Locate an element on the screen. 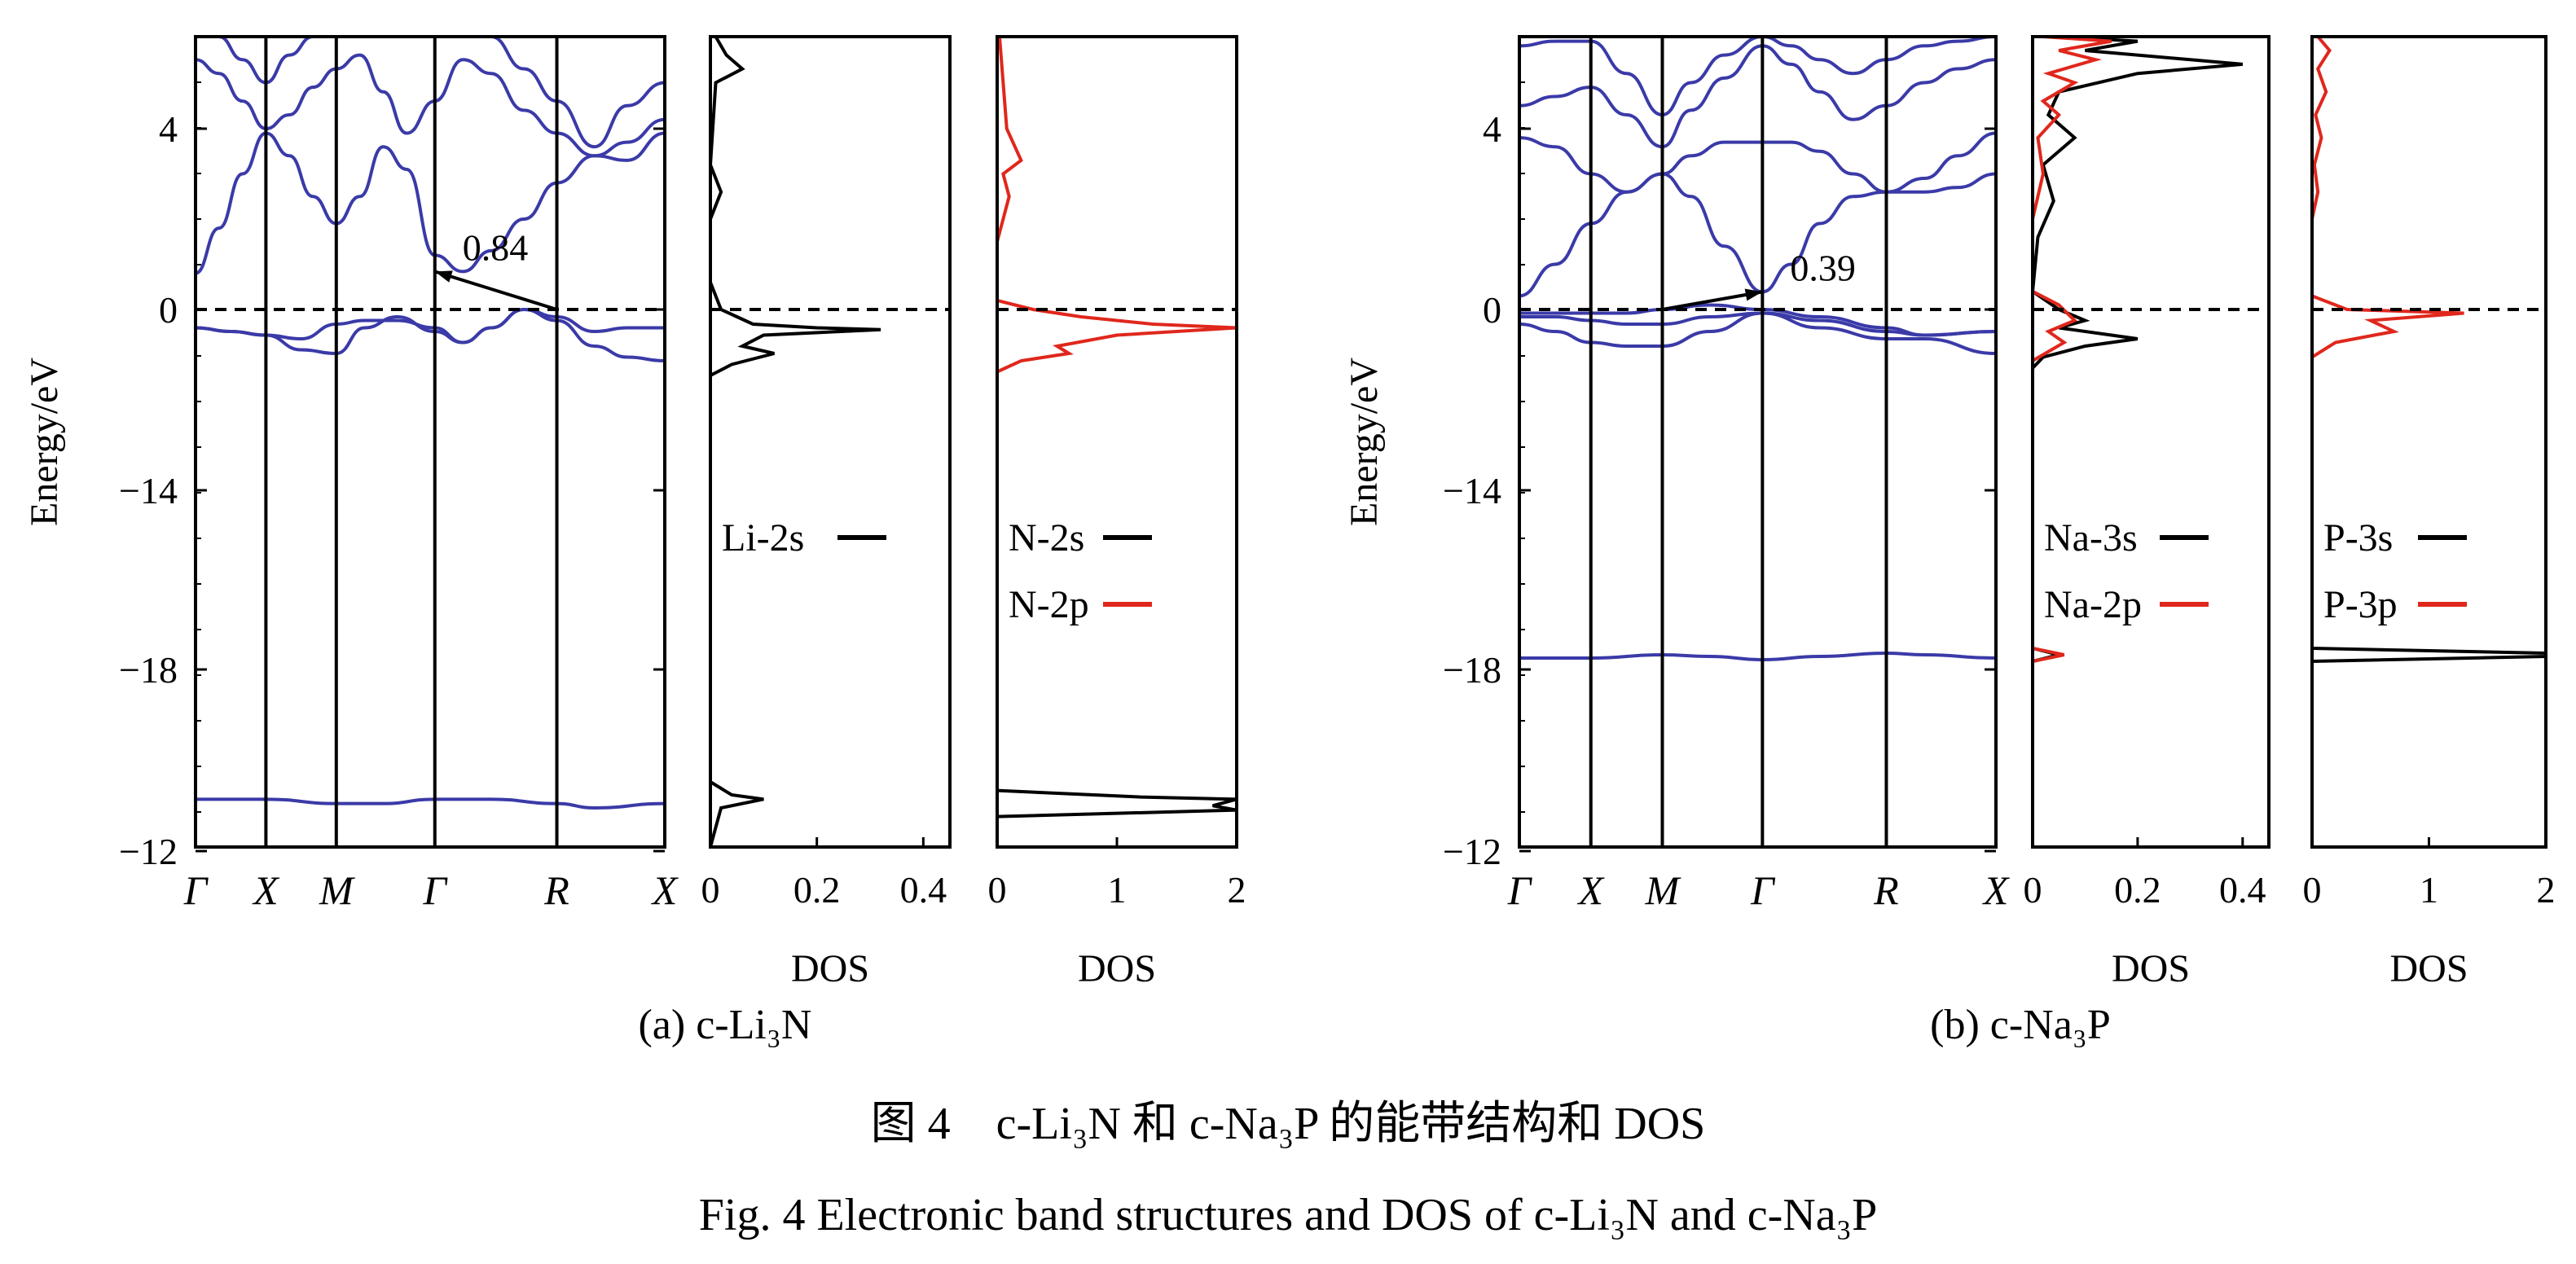 The image size is (2576, 1264). legend-label: N-2p is located at coordinates (1049, 604).